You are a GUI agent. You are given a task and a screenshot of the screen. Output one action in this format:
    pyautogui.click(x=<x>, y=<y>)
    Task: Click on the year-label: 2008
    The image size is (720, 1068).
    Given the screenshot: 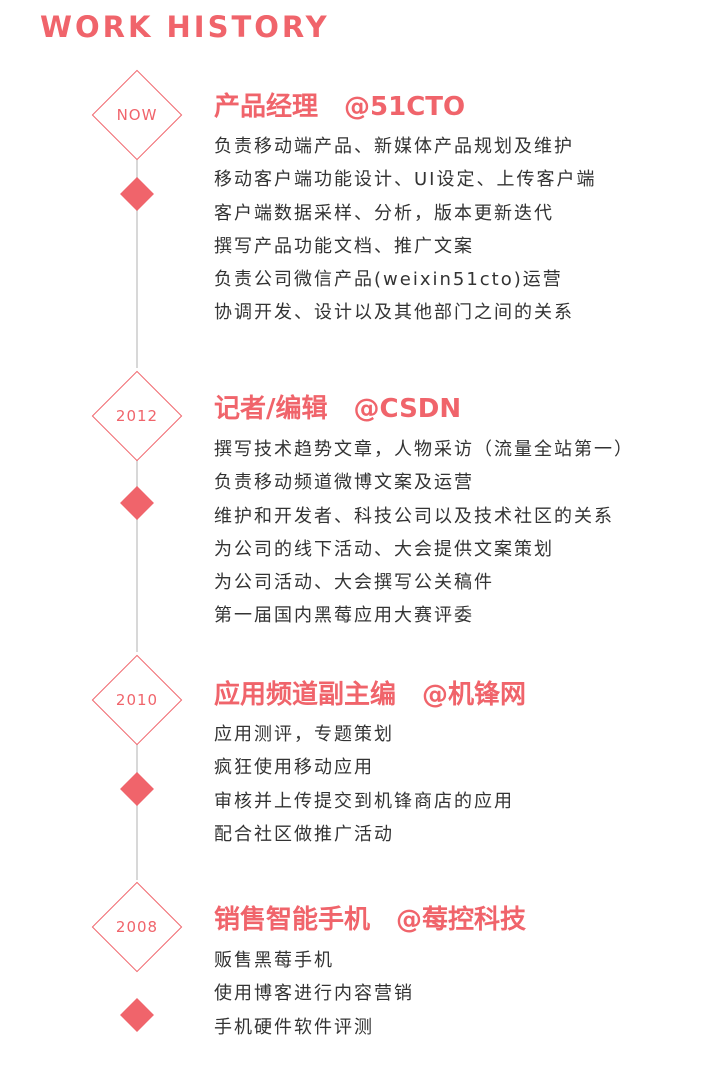 What is the action you would take?
    pyautogui.click(x=137, y=927)
    